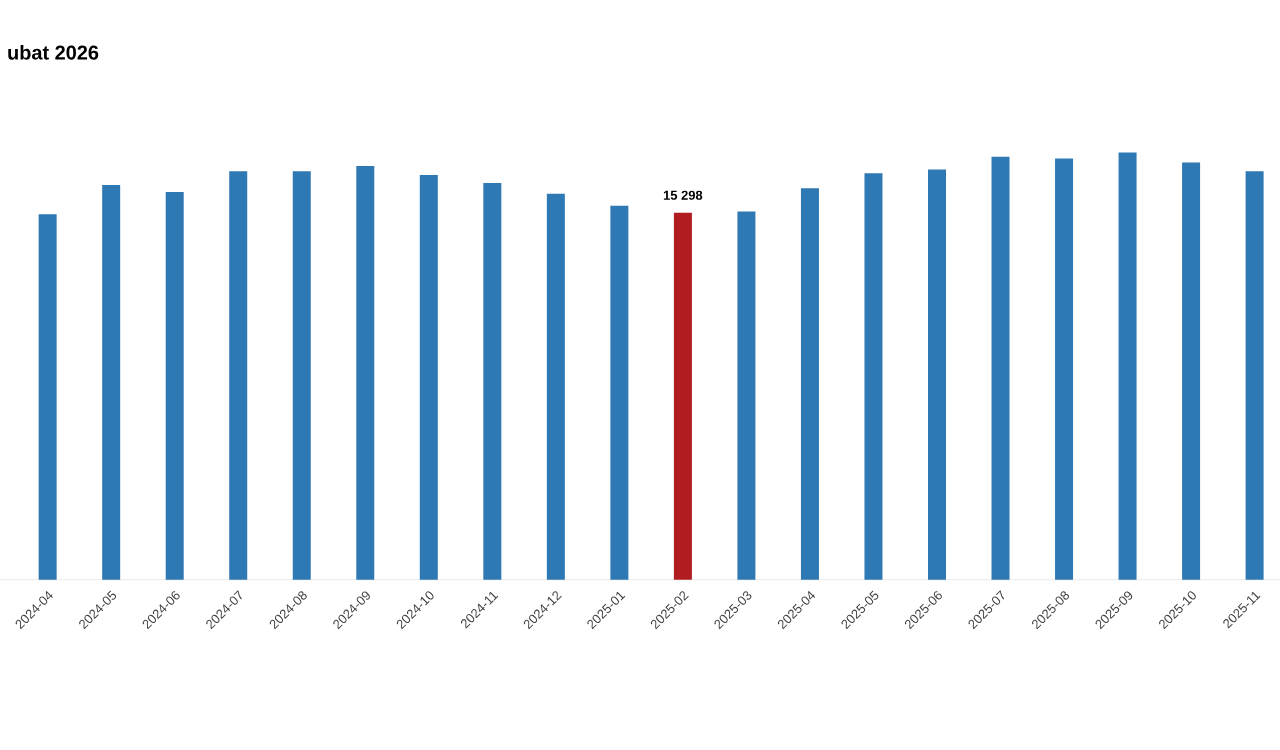 The image size is (1280, 750). I want to click on chart-title: ubat 2026, so click(53, 52).